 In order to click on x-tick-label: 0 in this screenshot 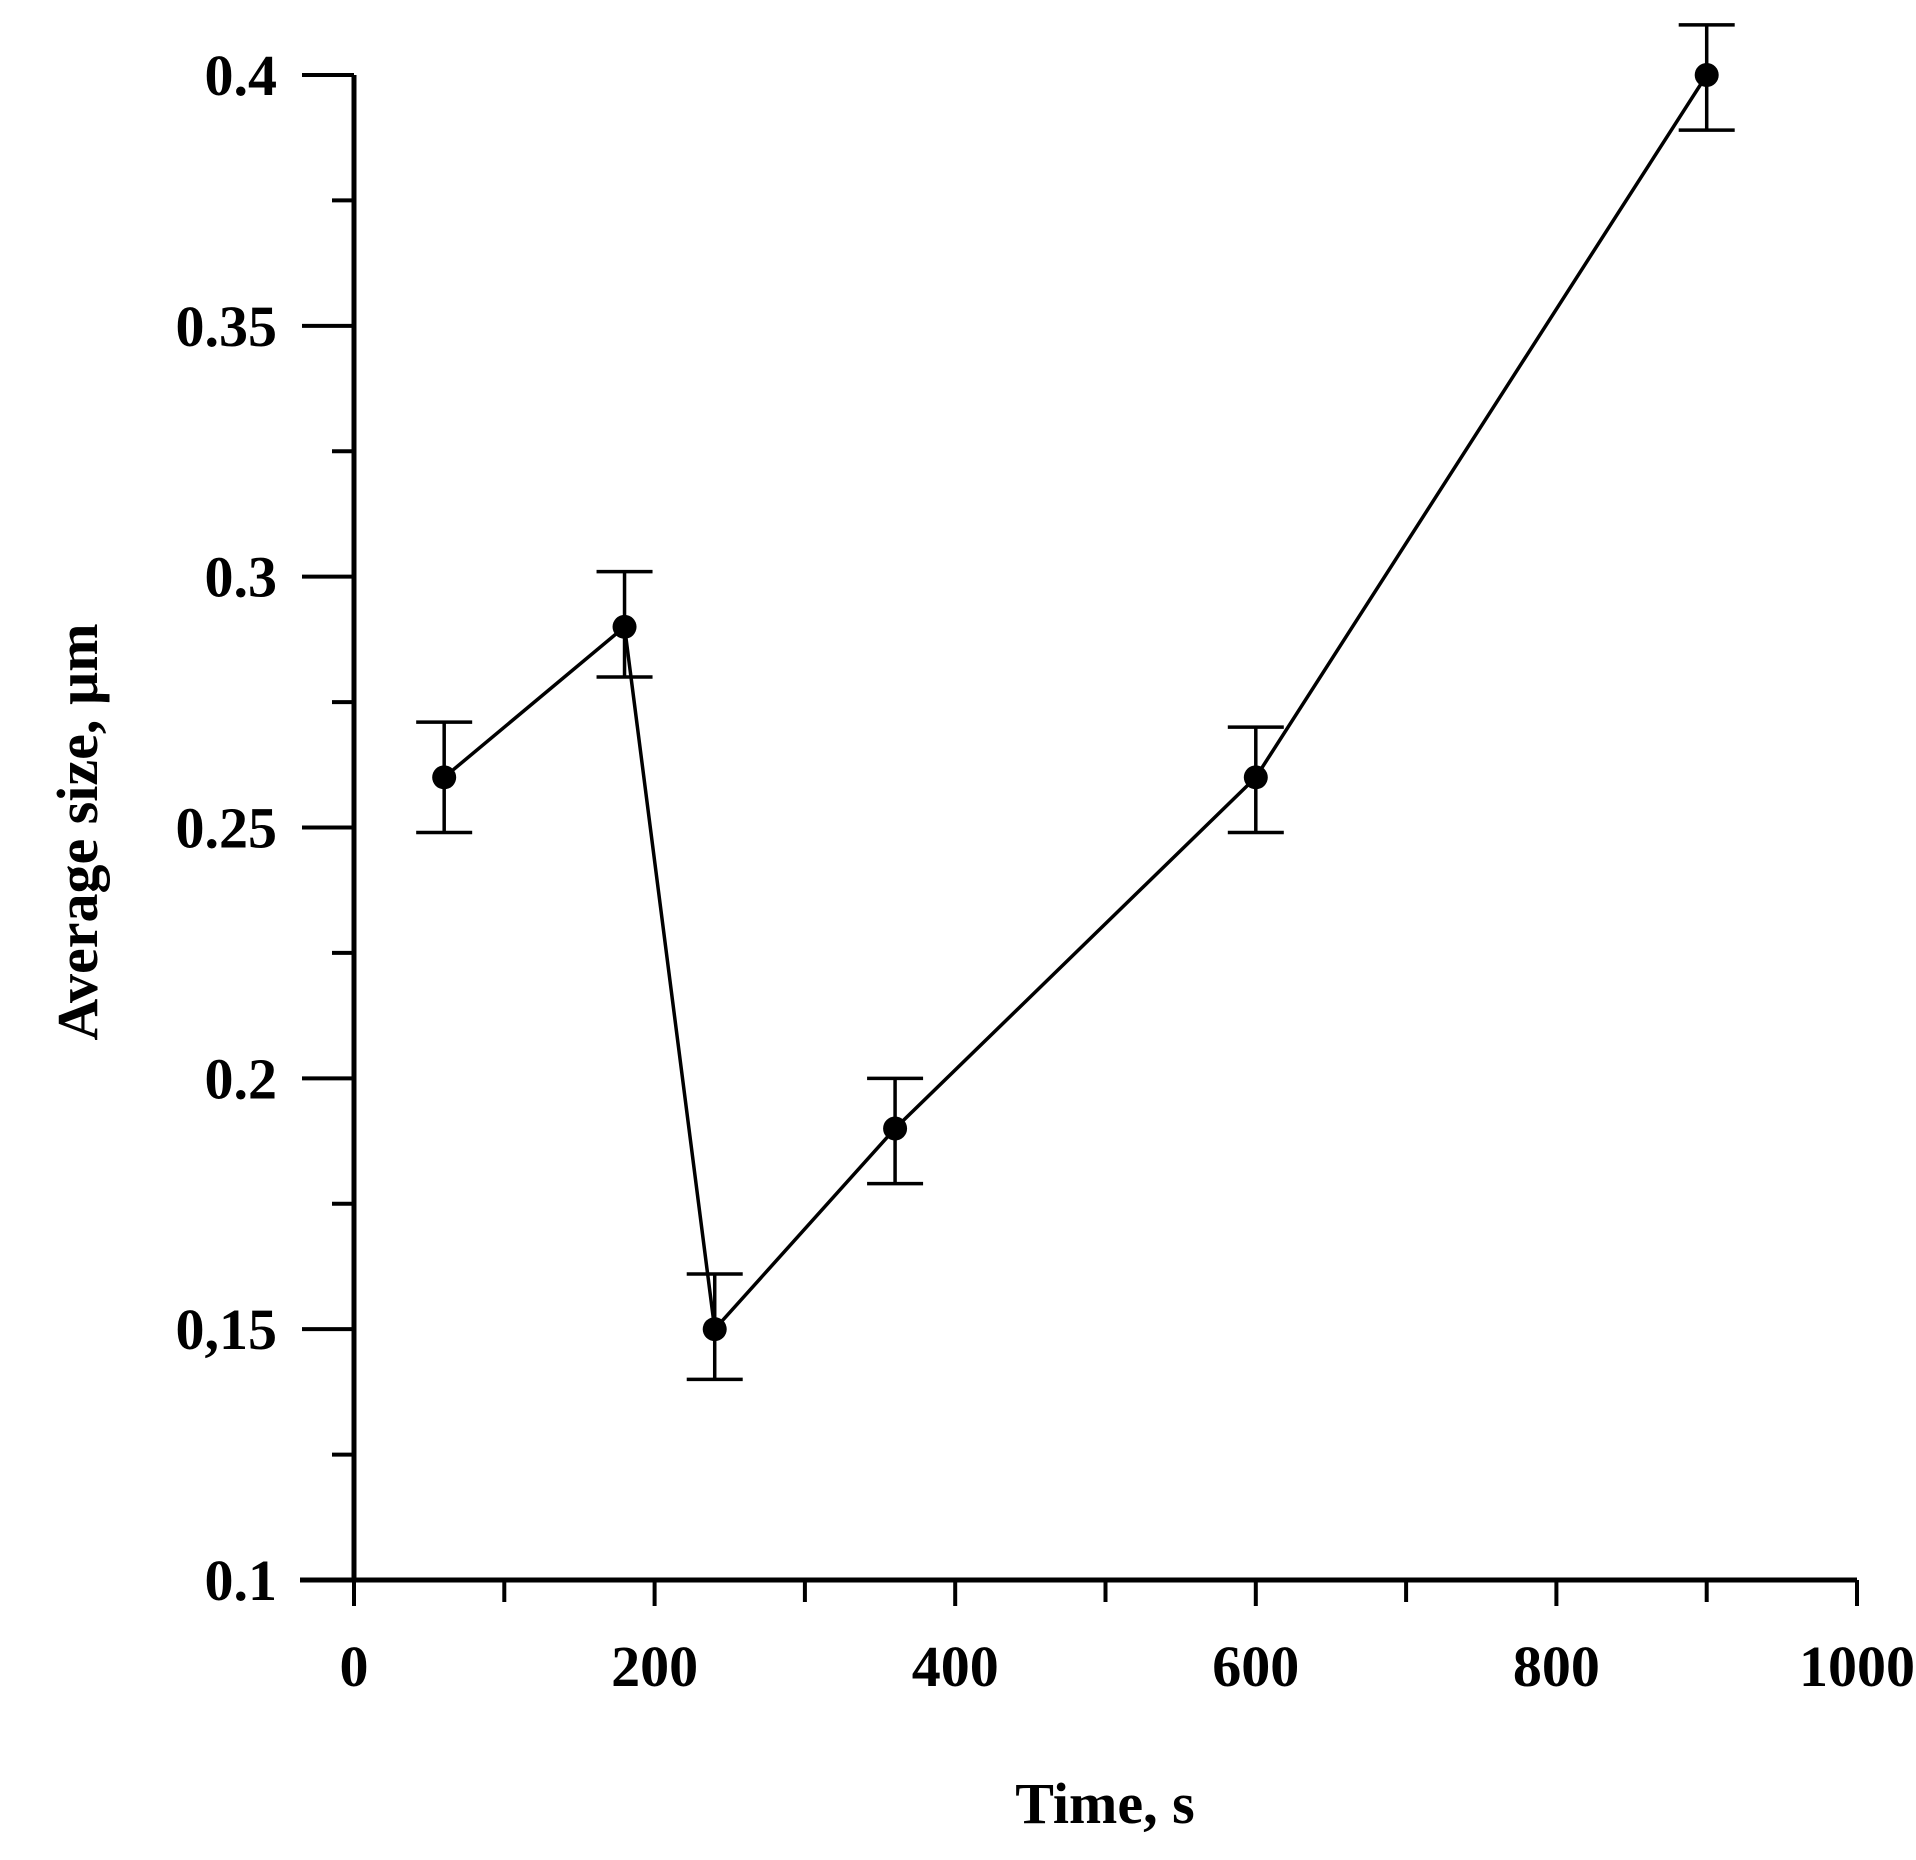, I will do `click(354, 1666)`.